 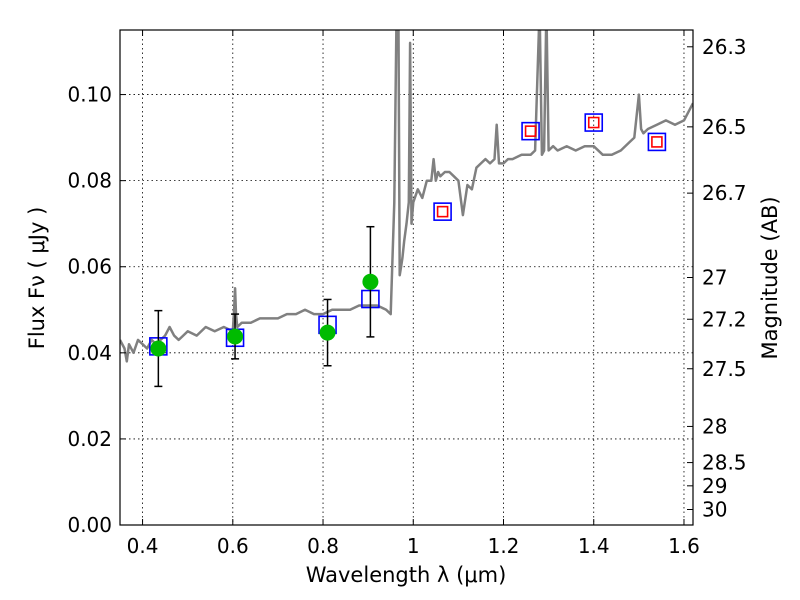 I want to click on right-tick-label: 27, so click(x=714, y=278).